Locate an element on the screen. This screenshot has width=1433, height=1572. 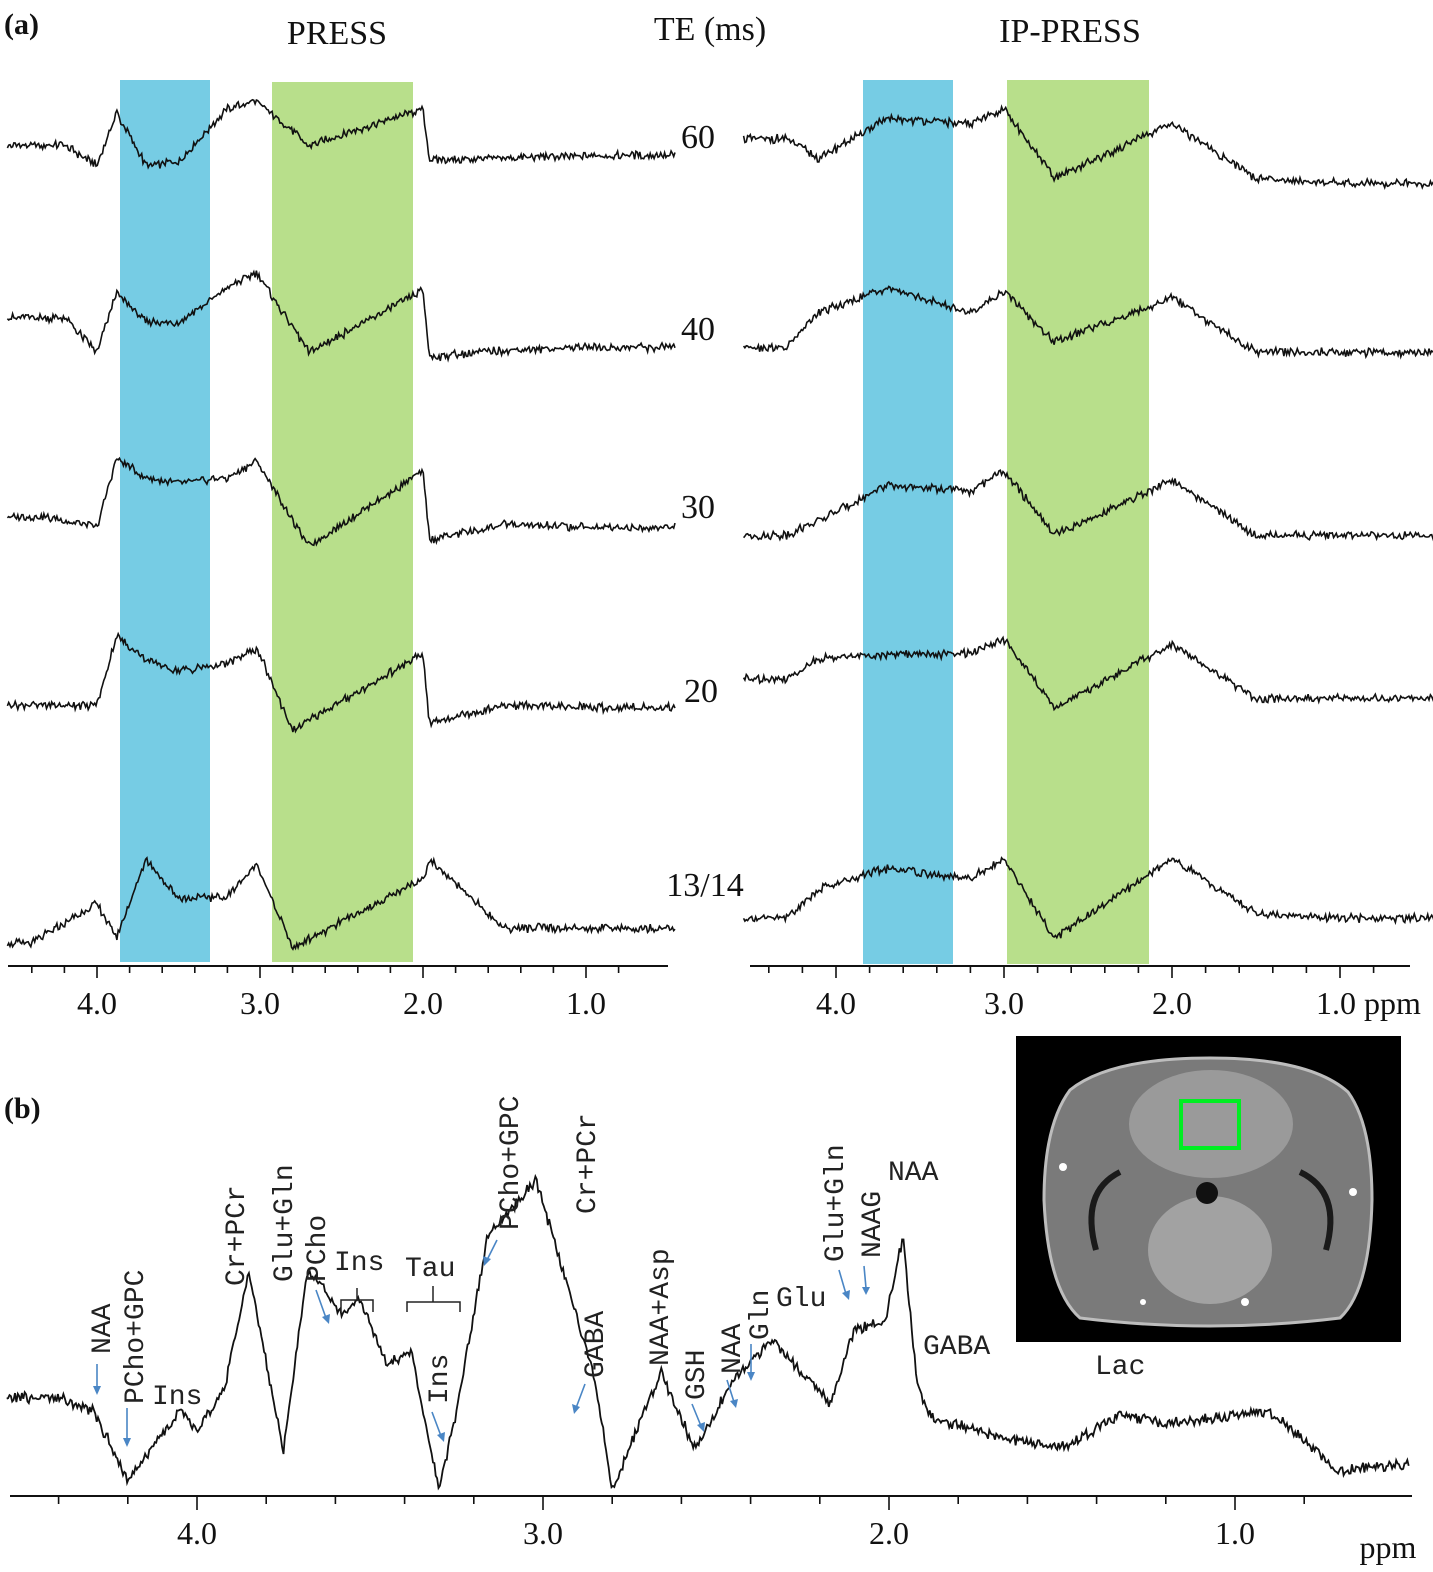
label-ins-2: Ins is located at coordinates (440, 1379).